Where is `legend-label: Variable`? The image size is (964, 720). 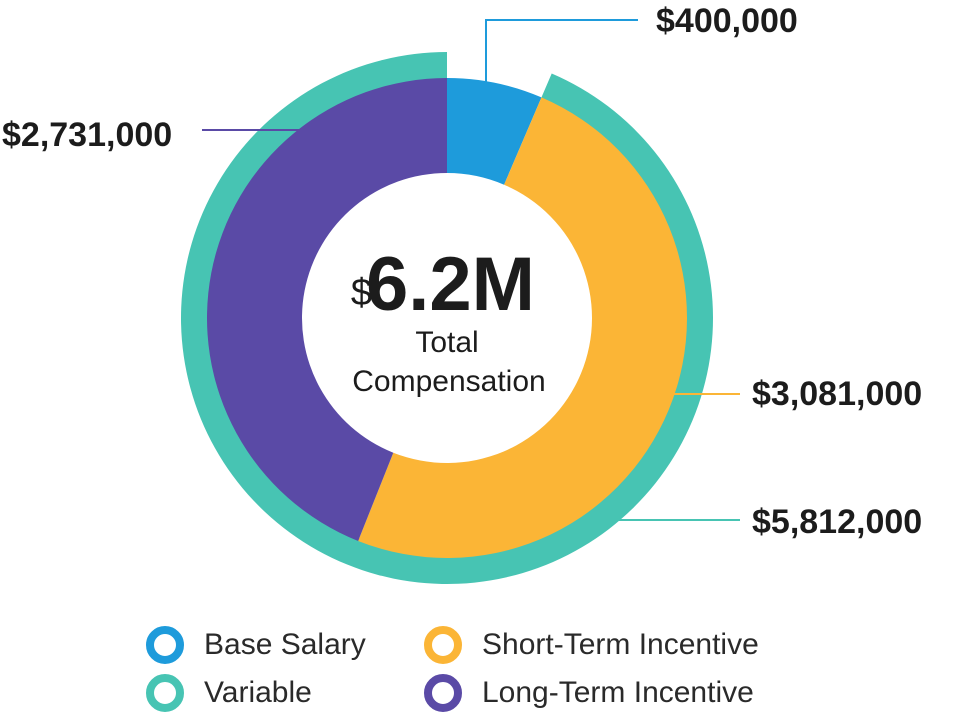
legend-label: Variable is located at coordinates (258, 692).